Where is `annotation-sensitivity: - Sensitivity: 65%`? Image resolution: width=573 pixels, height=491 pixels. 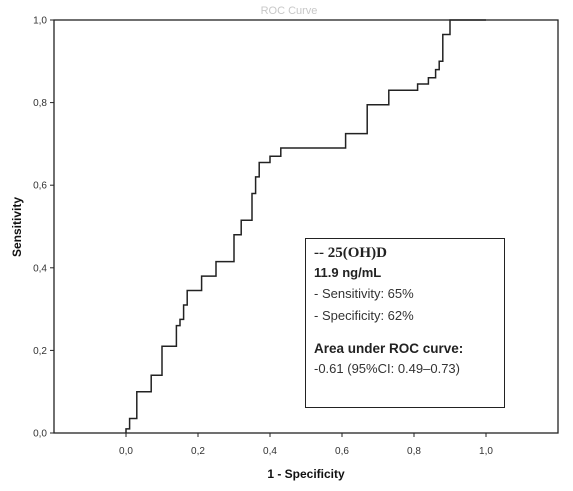 annotation-sensitivity: - Sensitivity: 65% is located at coordinates (364, 293).